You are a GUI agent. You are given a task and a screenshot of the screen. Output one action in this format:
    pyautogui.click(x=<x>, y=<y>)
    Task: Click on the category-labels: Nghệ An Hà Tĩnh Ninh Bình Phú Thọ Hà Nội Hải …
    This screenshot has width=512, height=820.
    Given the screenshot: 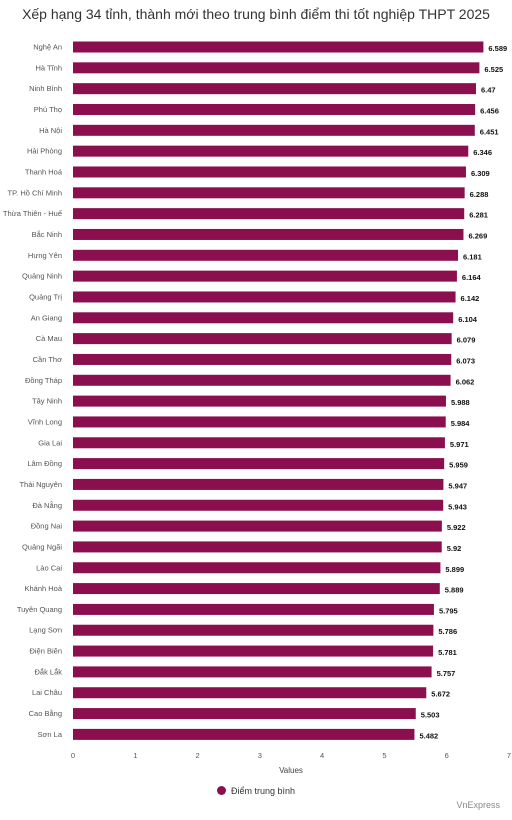 What is the action you would take?
    pyautogui.click(x=33, y=391)
    